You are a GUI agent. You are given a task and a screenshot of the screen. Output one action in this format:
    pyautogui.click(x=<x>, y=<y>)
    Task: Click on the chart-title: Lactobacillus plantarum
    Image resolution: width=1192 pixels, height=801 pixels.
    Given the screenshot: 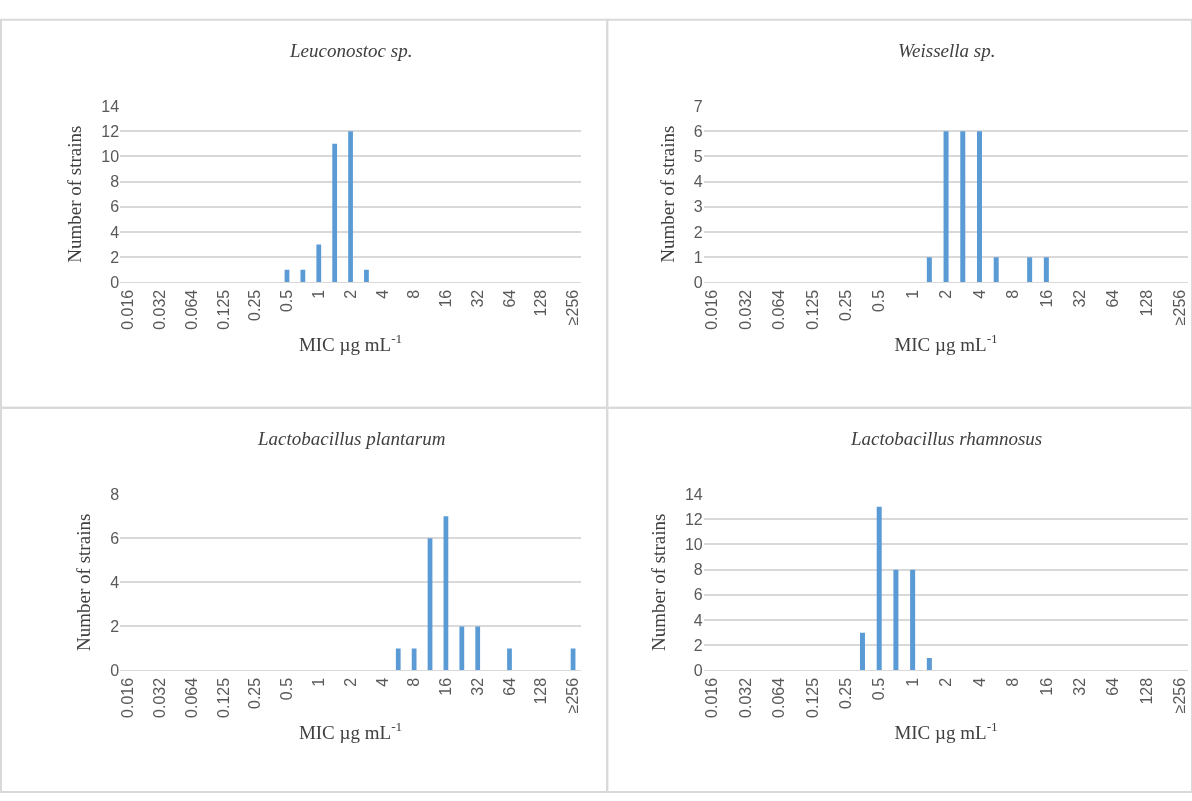 What is the action you would take?
    pyautogui.click(x=351, y=438)
    